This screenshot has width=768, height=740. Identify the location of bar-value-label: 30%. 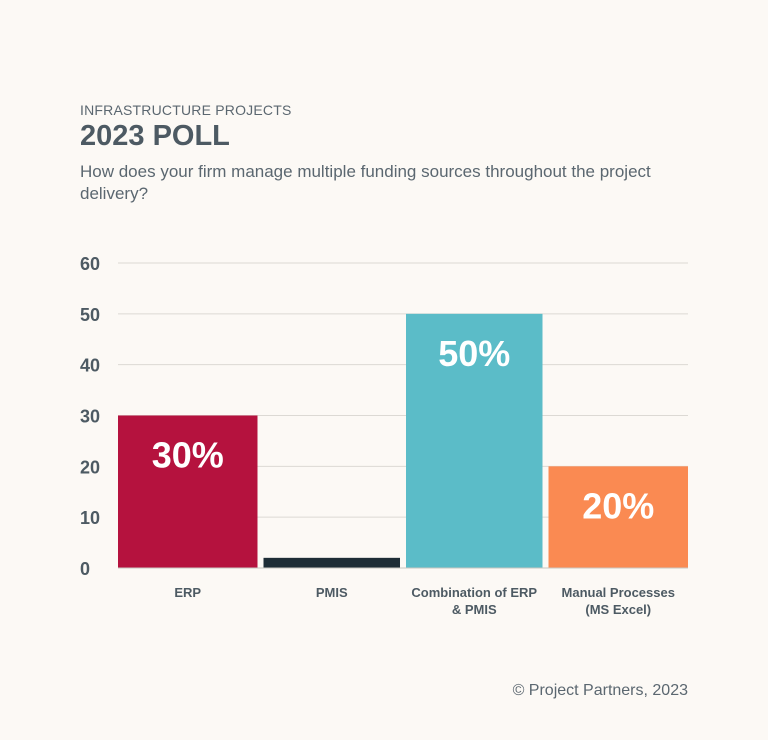
(188, 455).